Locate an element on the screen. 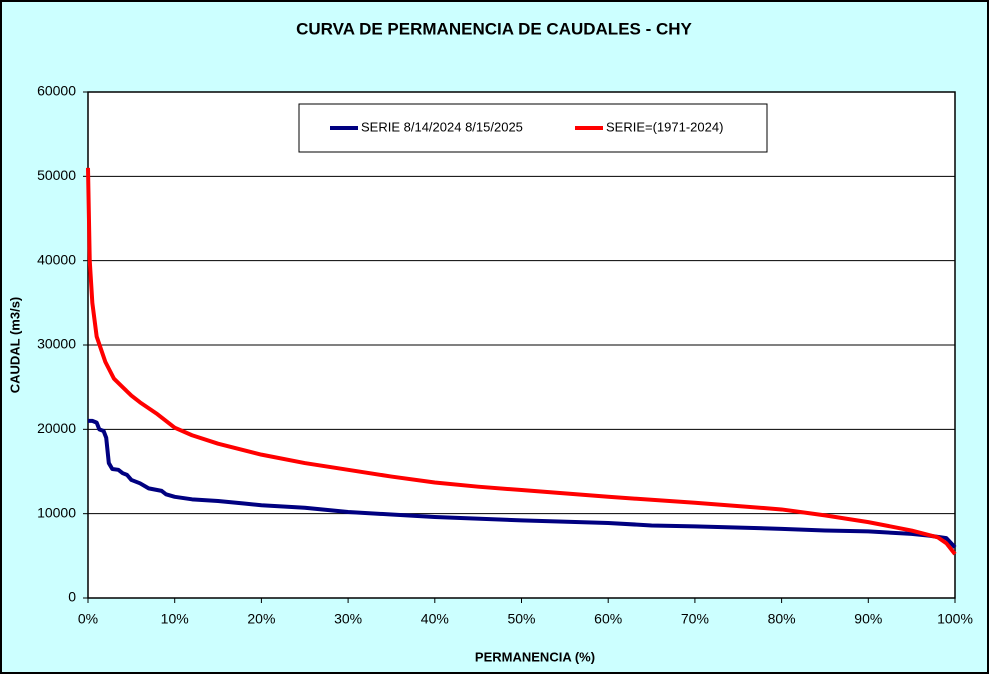 The width and height of the screenshot is (989, 674). y-tick-label: 20000 is located at coordinates (56, 428).